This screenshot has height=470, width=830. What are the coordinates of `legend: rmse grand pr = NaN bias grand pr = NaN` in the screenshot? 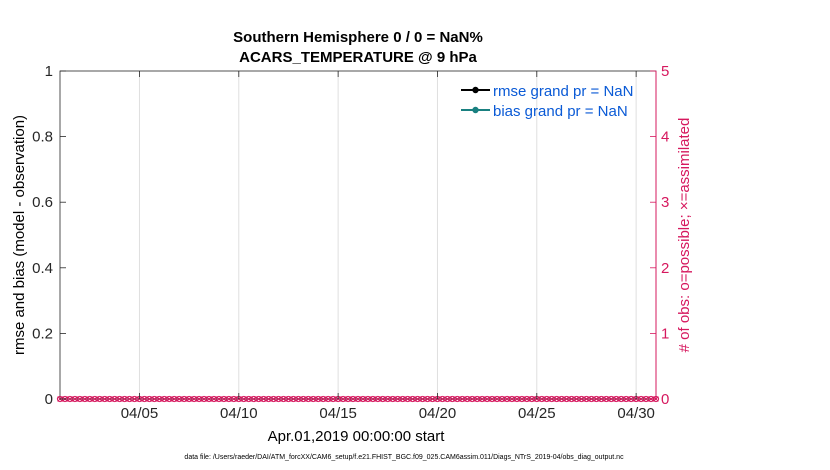 It's located at (547, 101).